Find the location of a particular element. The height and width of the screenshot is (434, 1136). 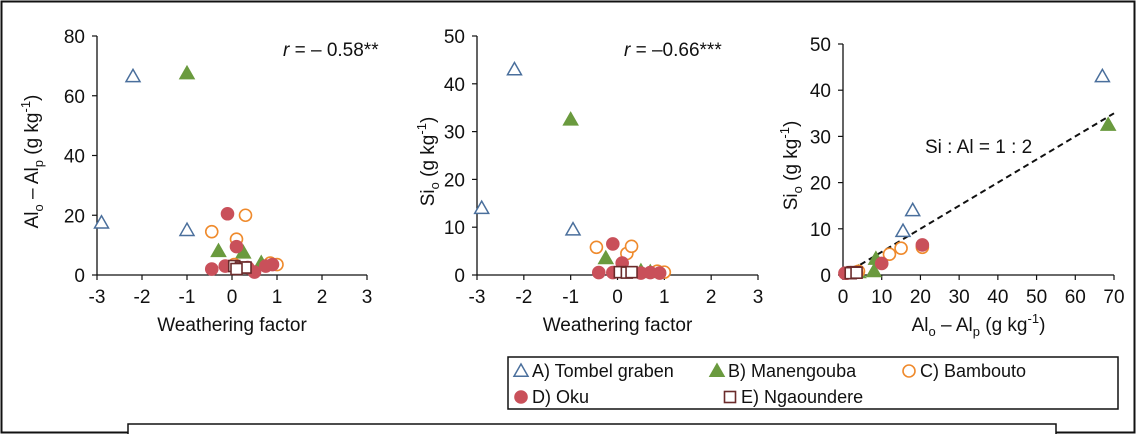

y-tick-label: 60 is located at coordinates (74, 97).